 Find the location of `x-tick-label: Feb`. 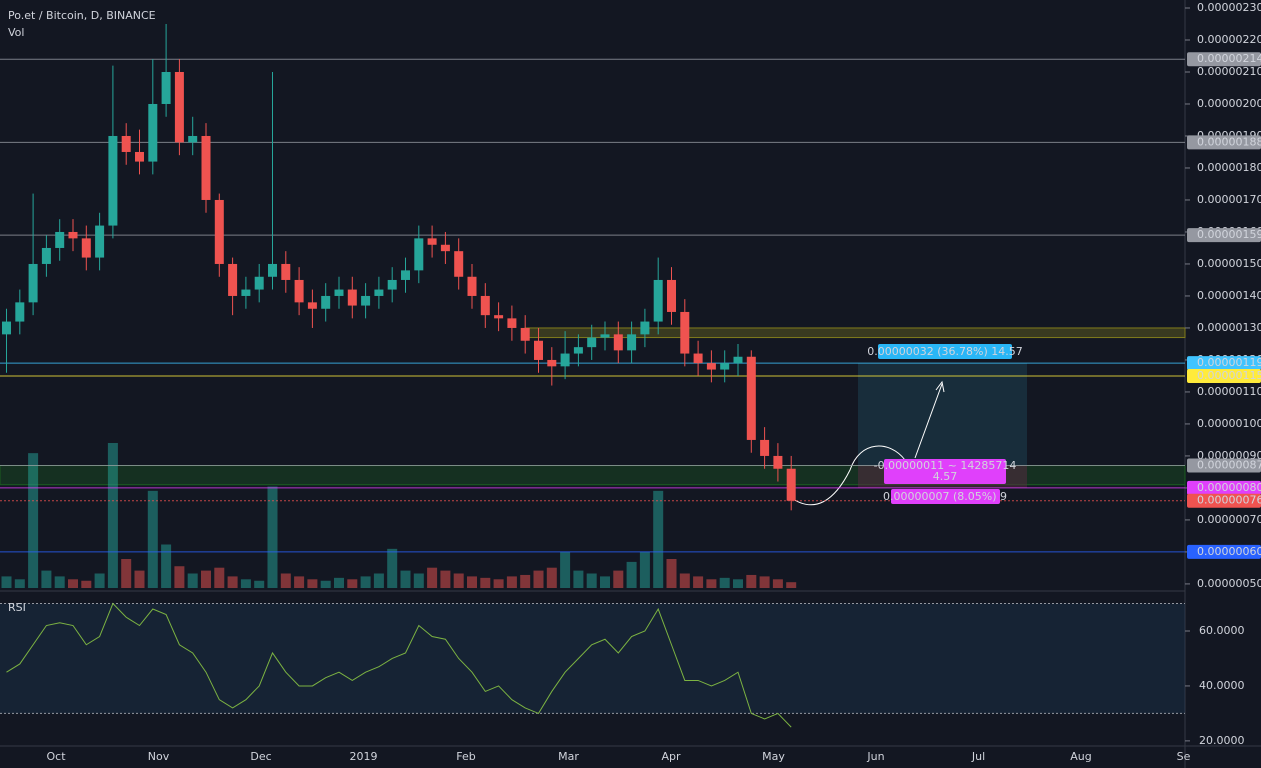

x-tick-label: Feb is located at coordinates (465, 756).